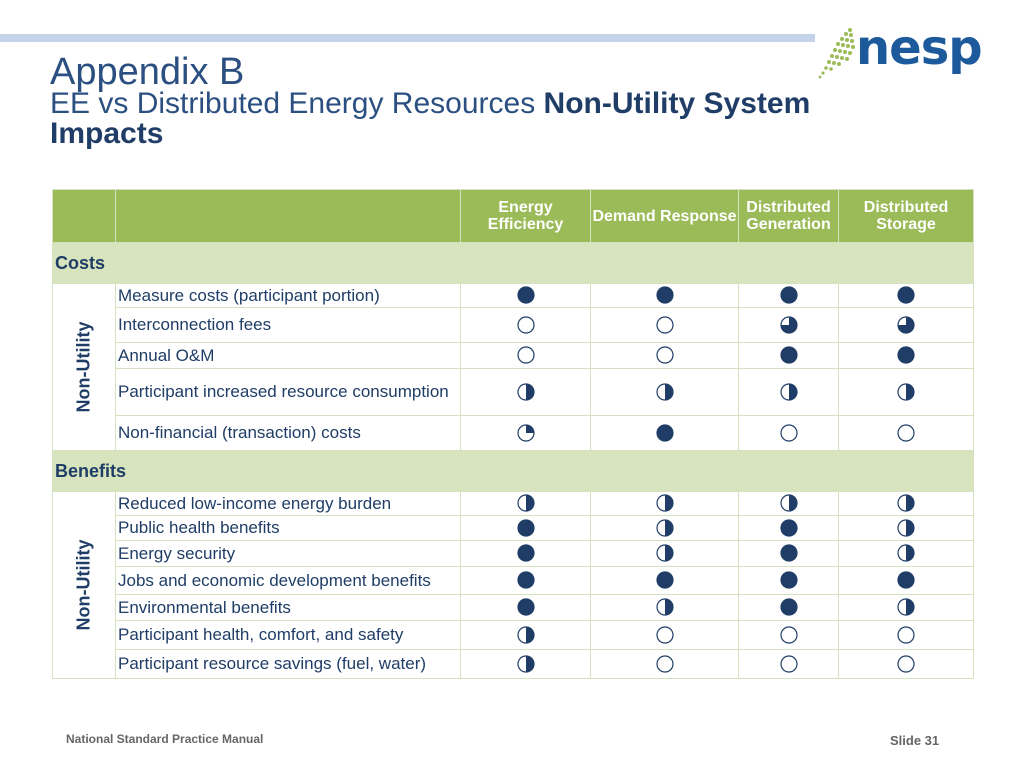  What do you see at coordinates (906, 216) in the screenshot?
I see `col-header: Distributed Storage` at bounding box center [906, 216].